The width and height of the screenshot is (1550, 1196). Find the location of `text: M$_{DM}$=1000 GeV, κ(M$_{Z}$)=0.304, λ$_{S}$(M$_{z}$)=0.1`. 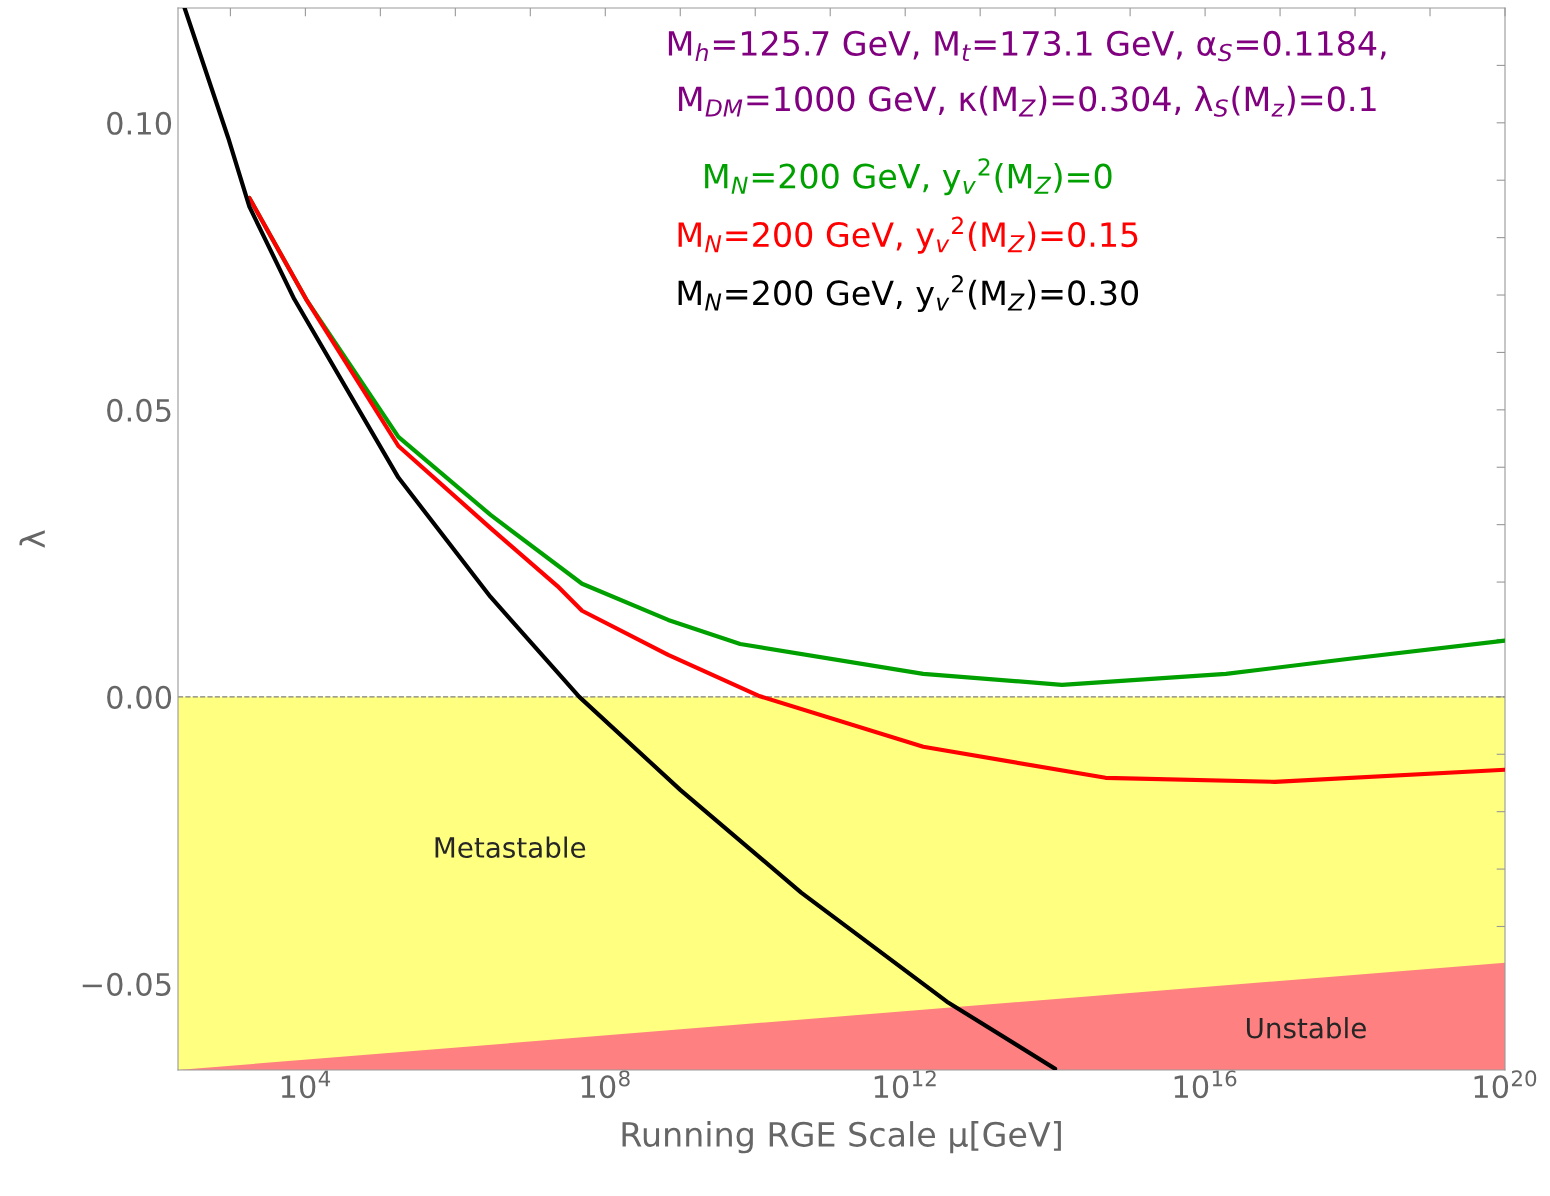

text: M$_{DM}$=1000 GeV, κ(M$_{Z}$)=0.304, λ$_{S}$(M$_{z}$)=0.1 is located at coordinates (1027, 101).